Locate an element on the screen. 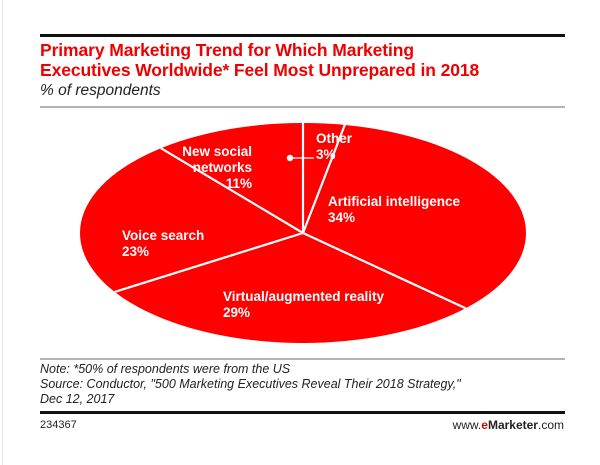 The image size is (600, 465). brand-suffix: .com is located at coordinates (550, 425).